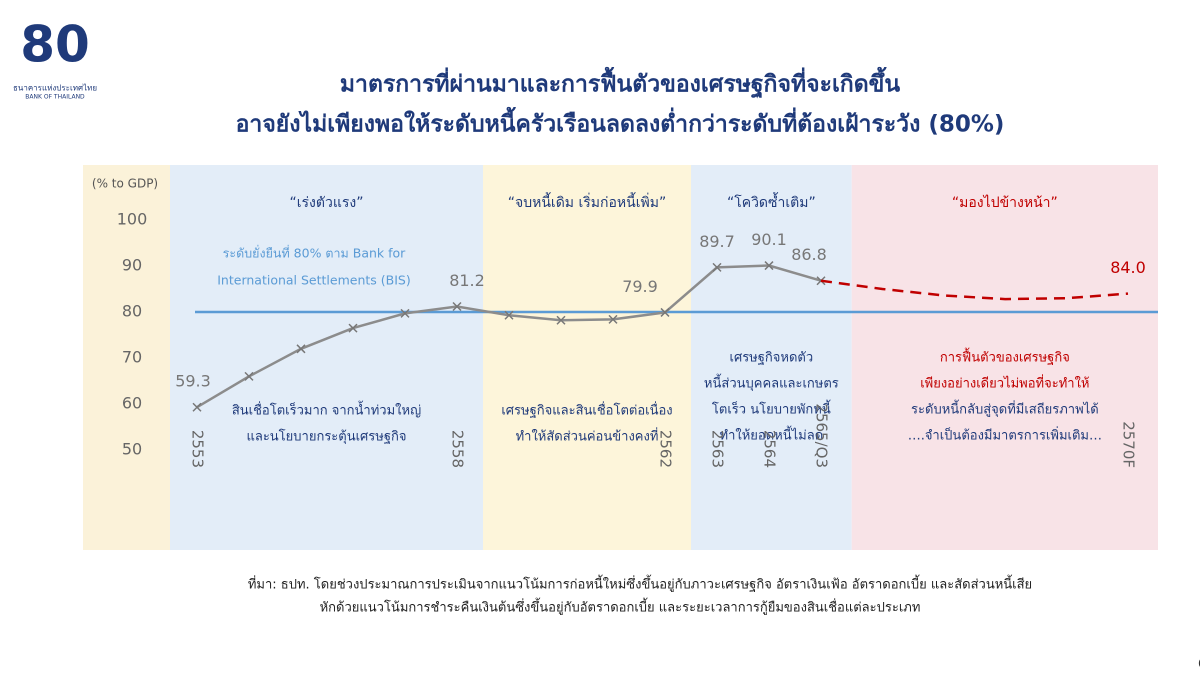  Describe the element at coordinates (769, 239) in the screenshot. I see `value-label: 90.1` at that location.